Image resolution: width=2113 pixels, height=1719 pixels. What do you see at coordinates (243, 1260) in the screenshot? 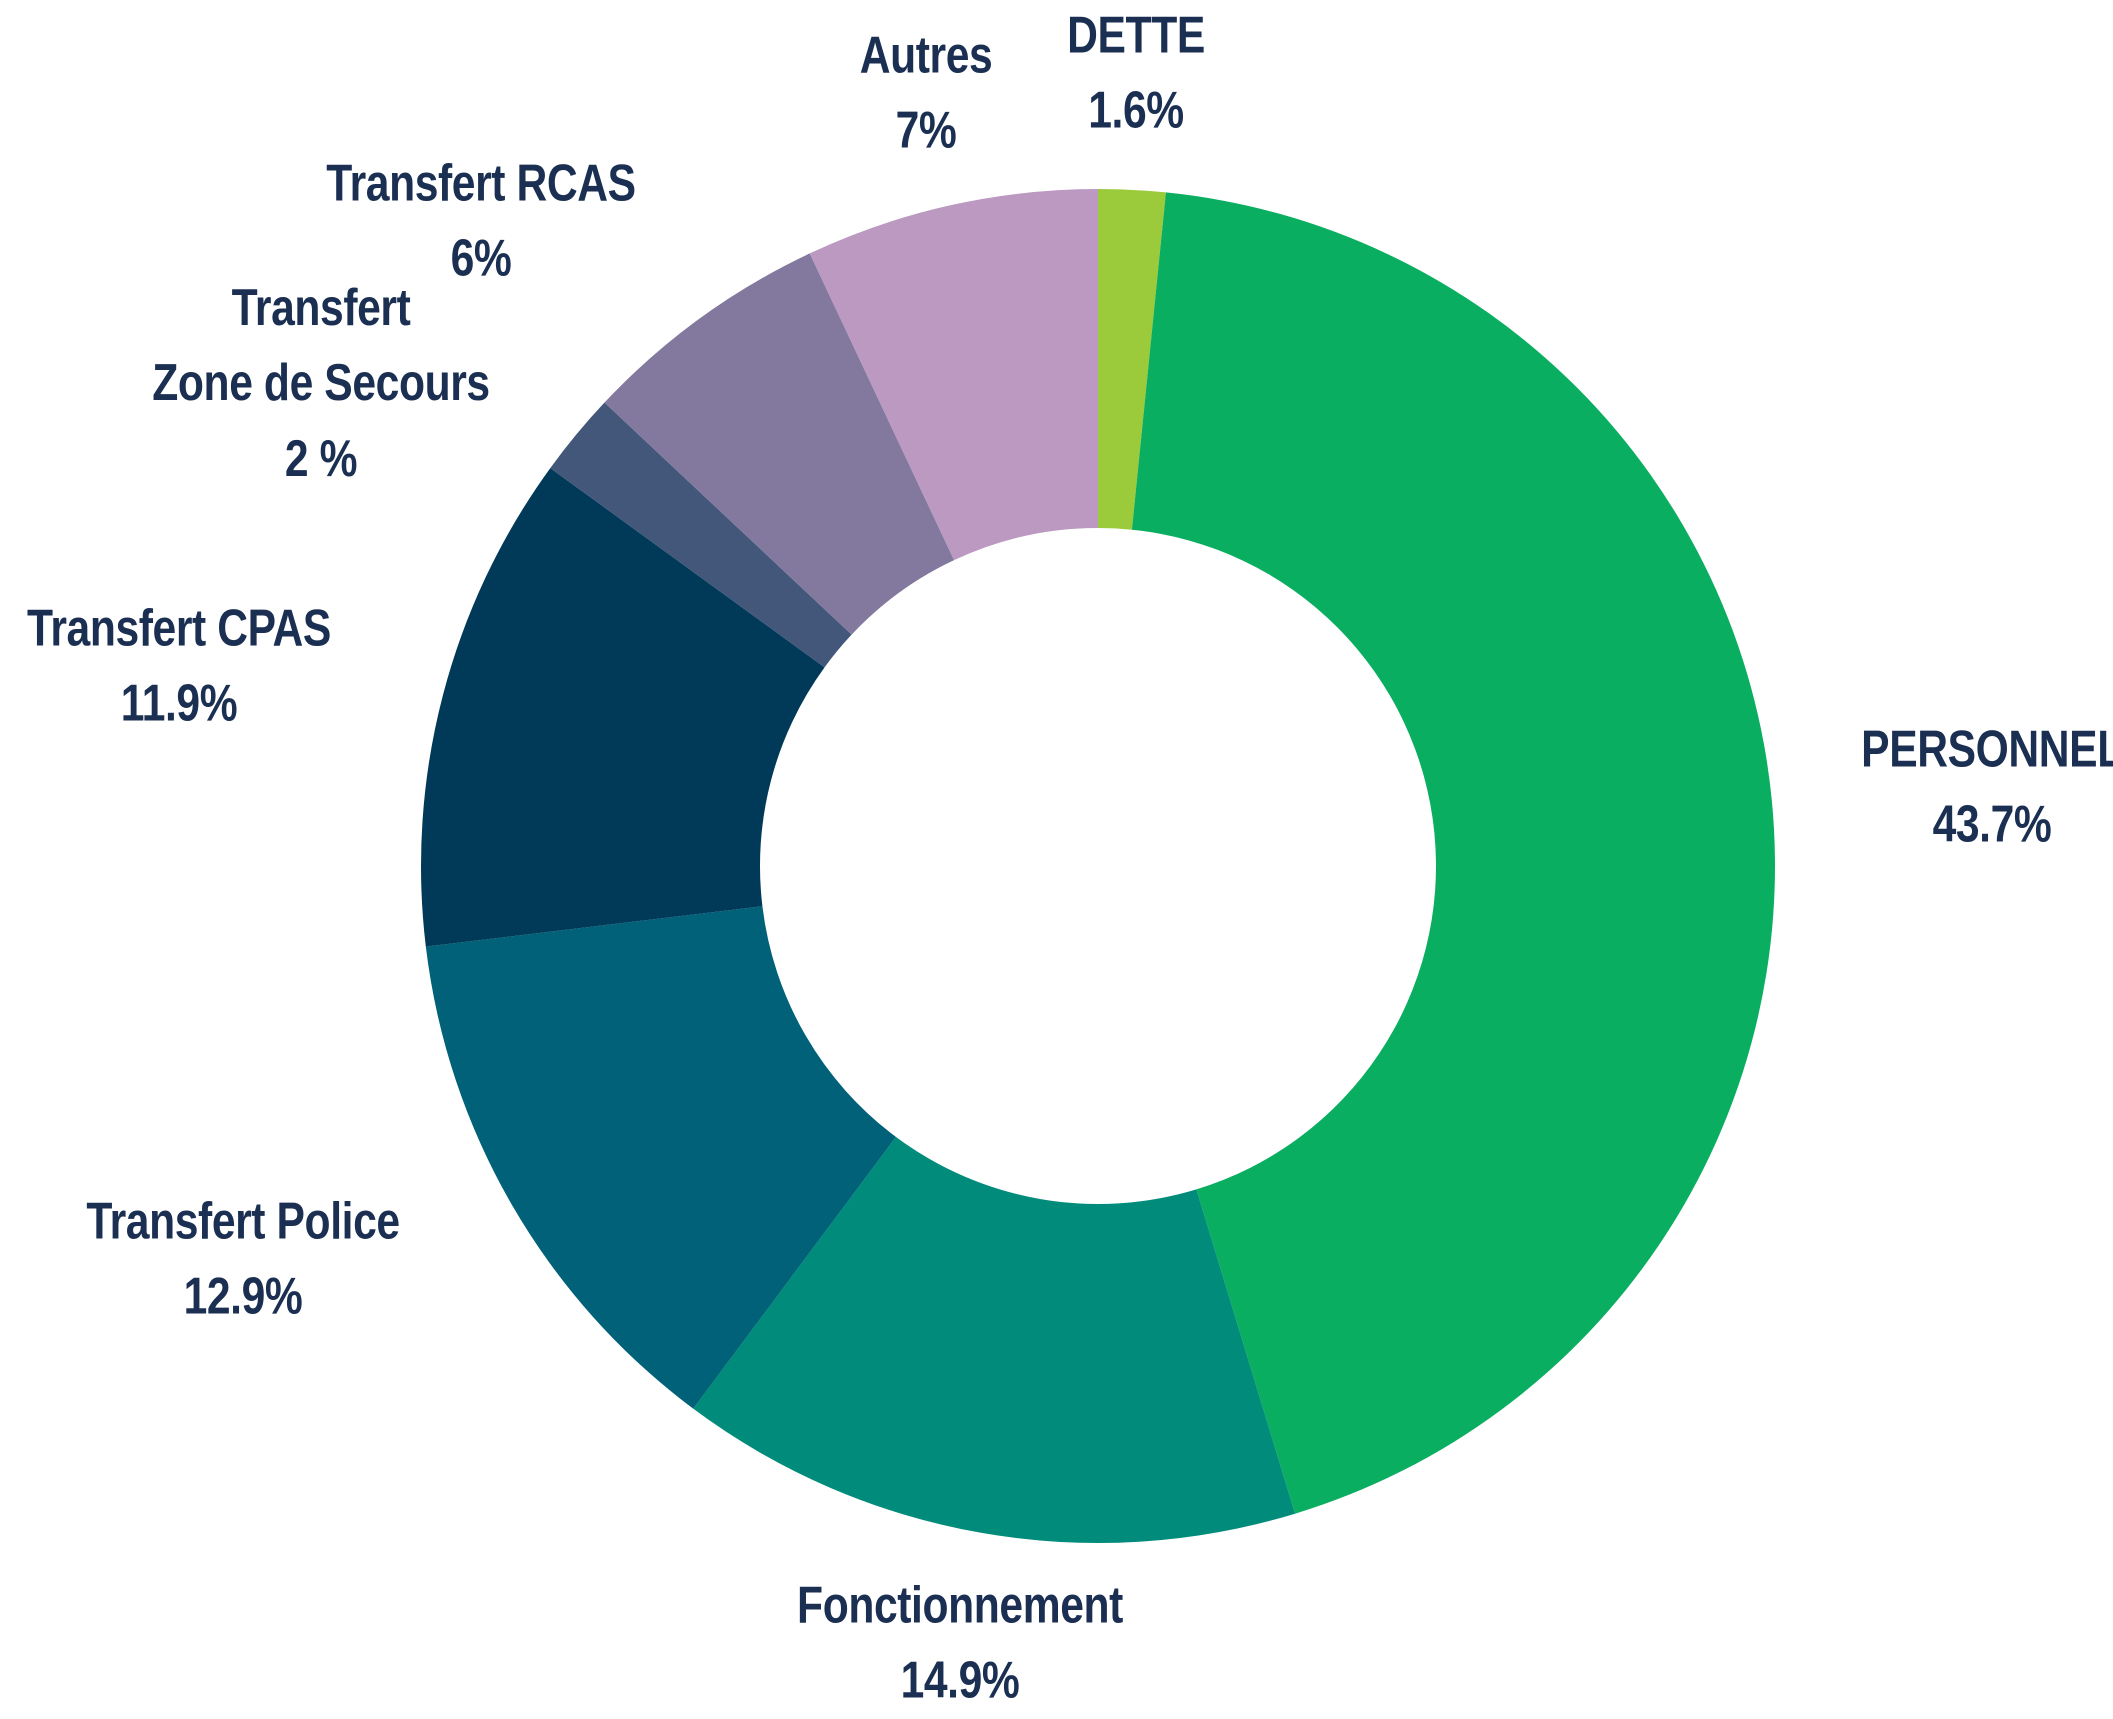
I see `slice-label: Transfert Police 12.9%` at bounding box center [243, 1260].